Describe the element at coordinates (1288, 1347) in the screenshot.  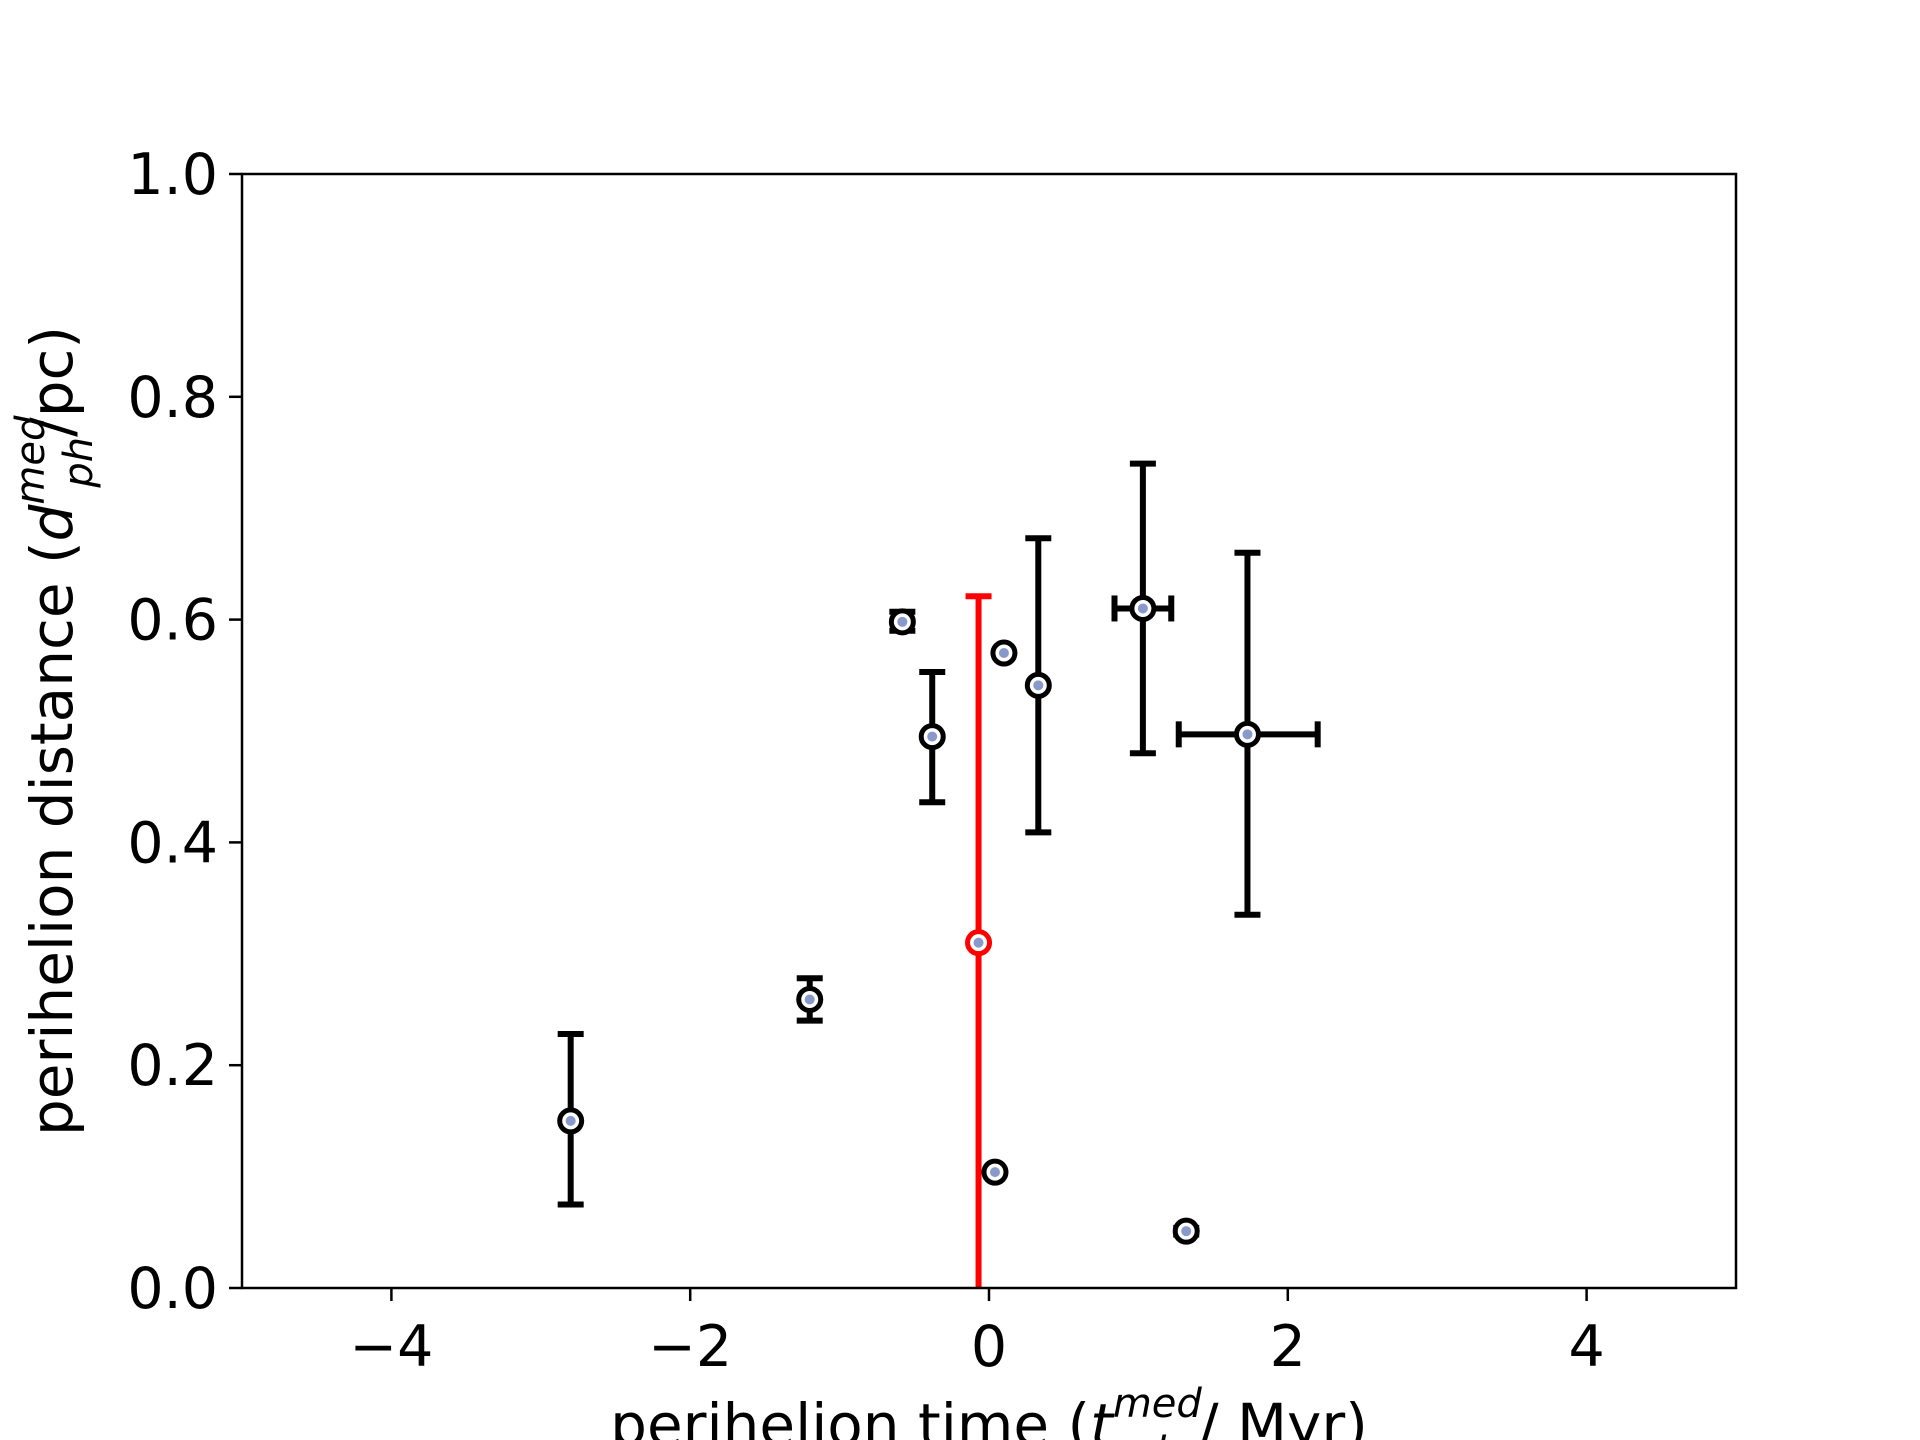
I see `x-tick-label: 2` at that location.